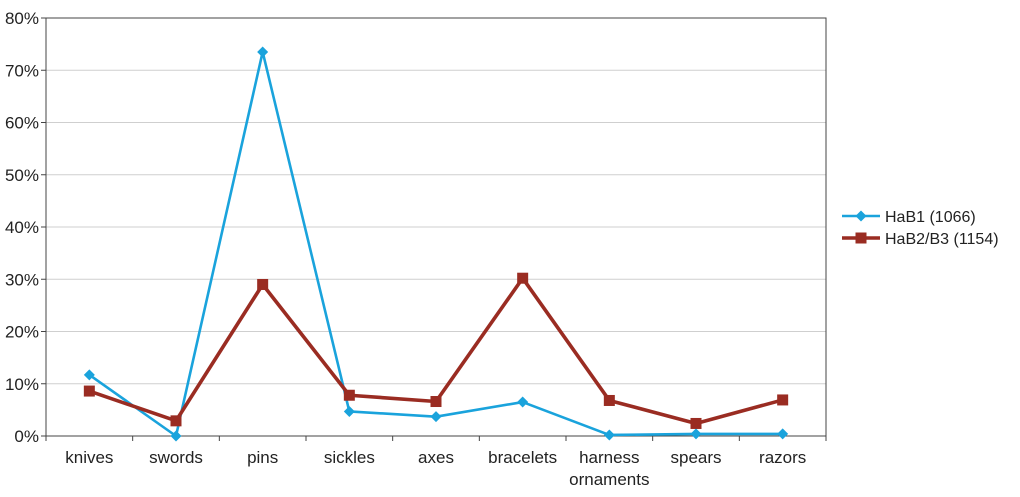 The width and height of the screenshot is (1020, 497). Describe the element at coordinates (22, 332) in the screenshot. I see `y-tick-label: 20%` at that location.